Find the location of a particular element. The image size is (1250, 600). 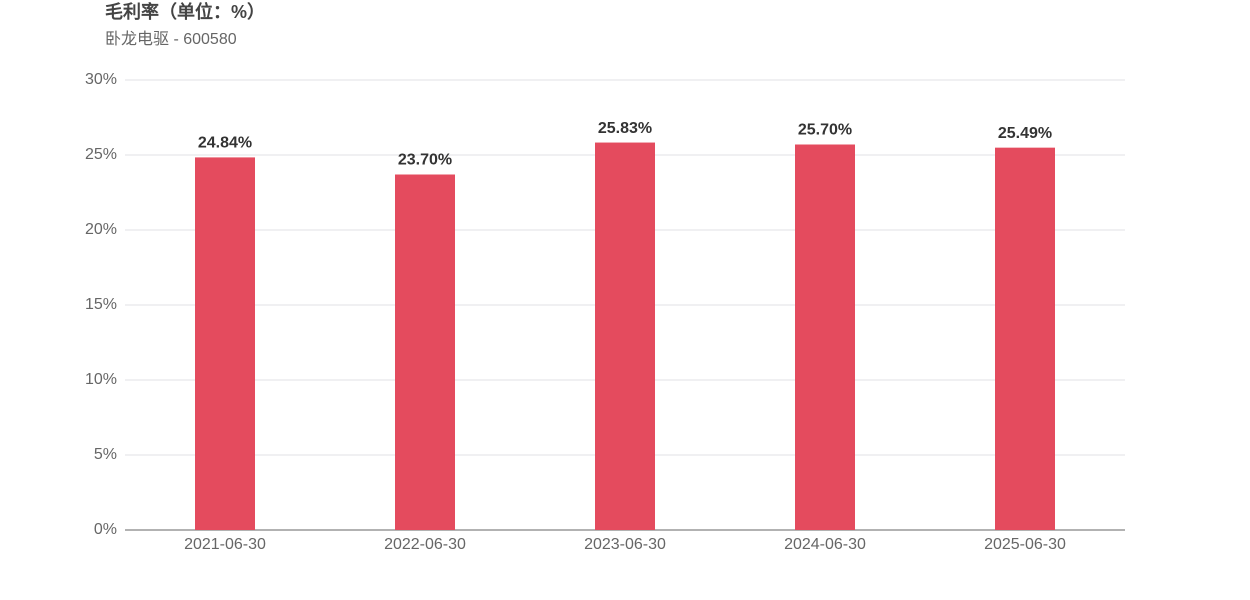

x-tick-label: 2021-06-30 is located at coordinates (225, 544).